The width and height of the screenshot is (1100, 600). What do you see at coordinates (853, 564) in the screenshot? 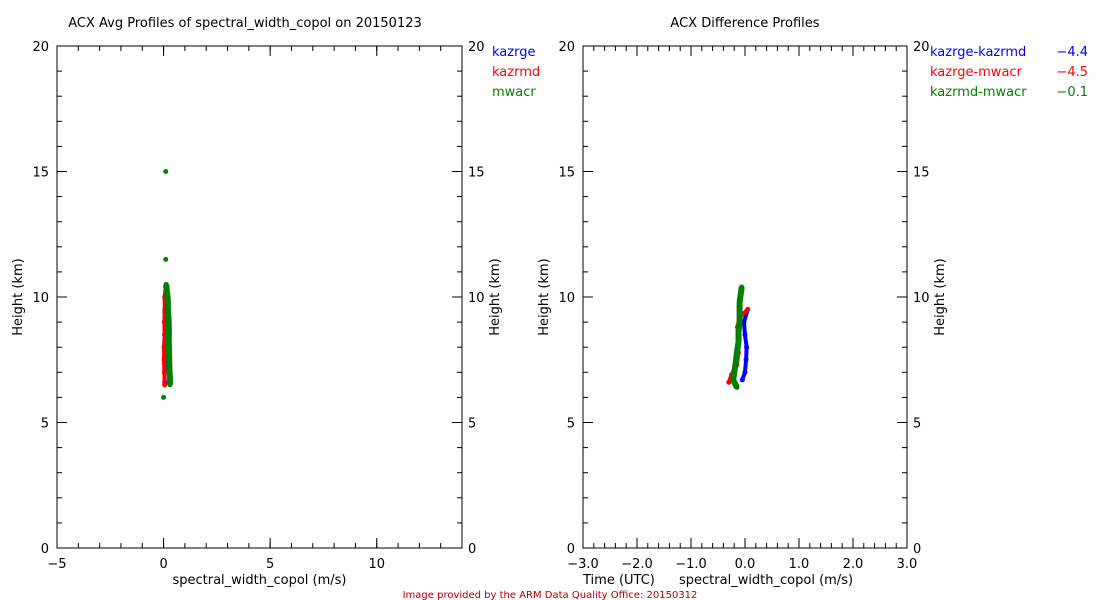
I see `x-tick-label: 2.0` at bounding box center [853, 564].